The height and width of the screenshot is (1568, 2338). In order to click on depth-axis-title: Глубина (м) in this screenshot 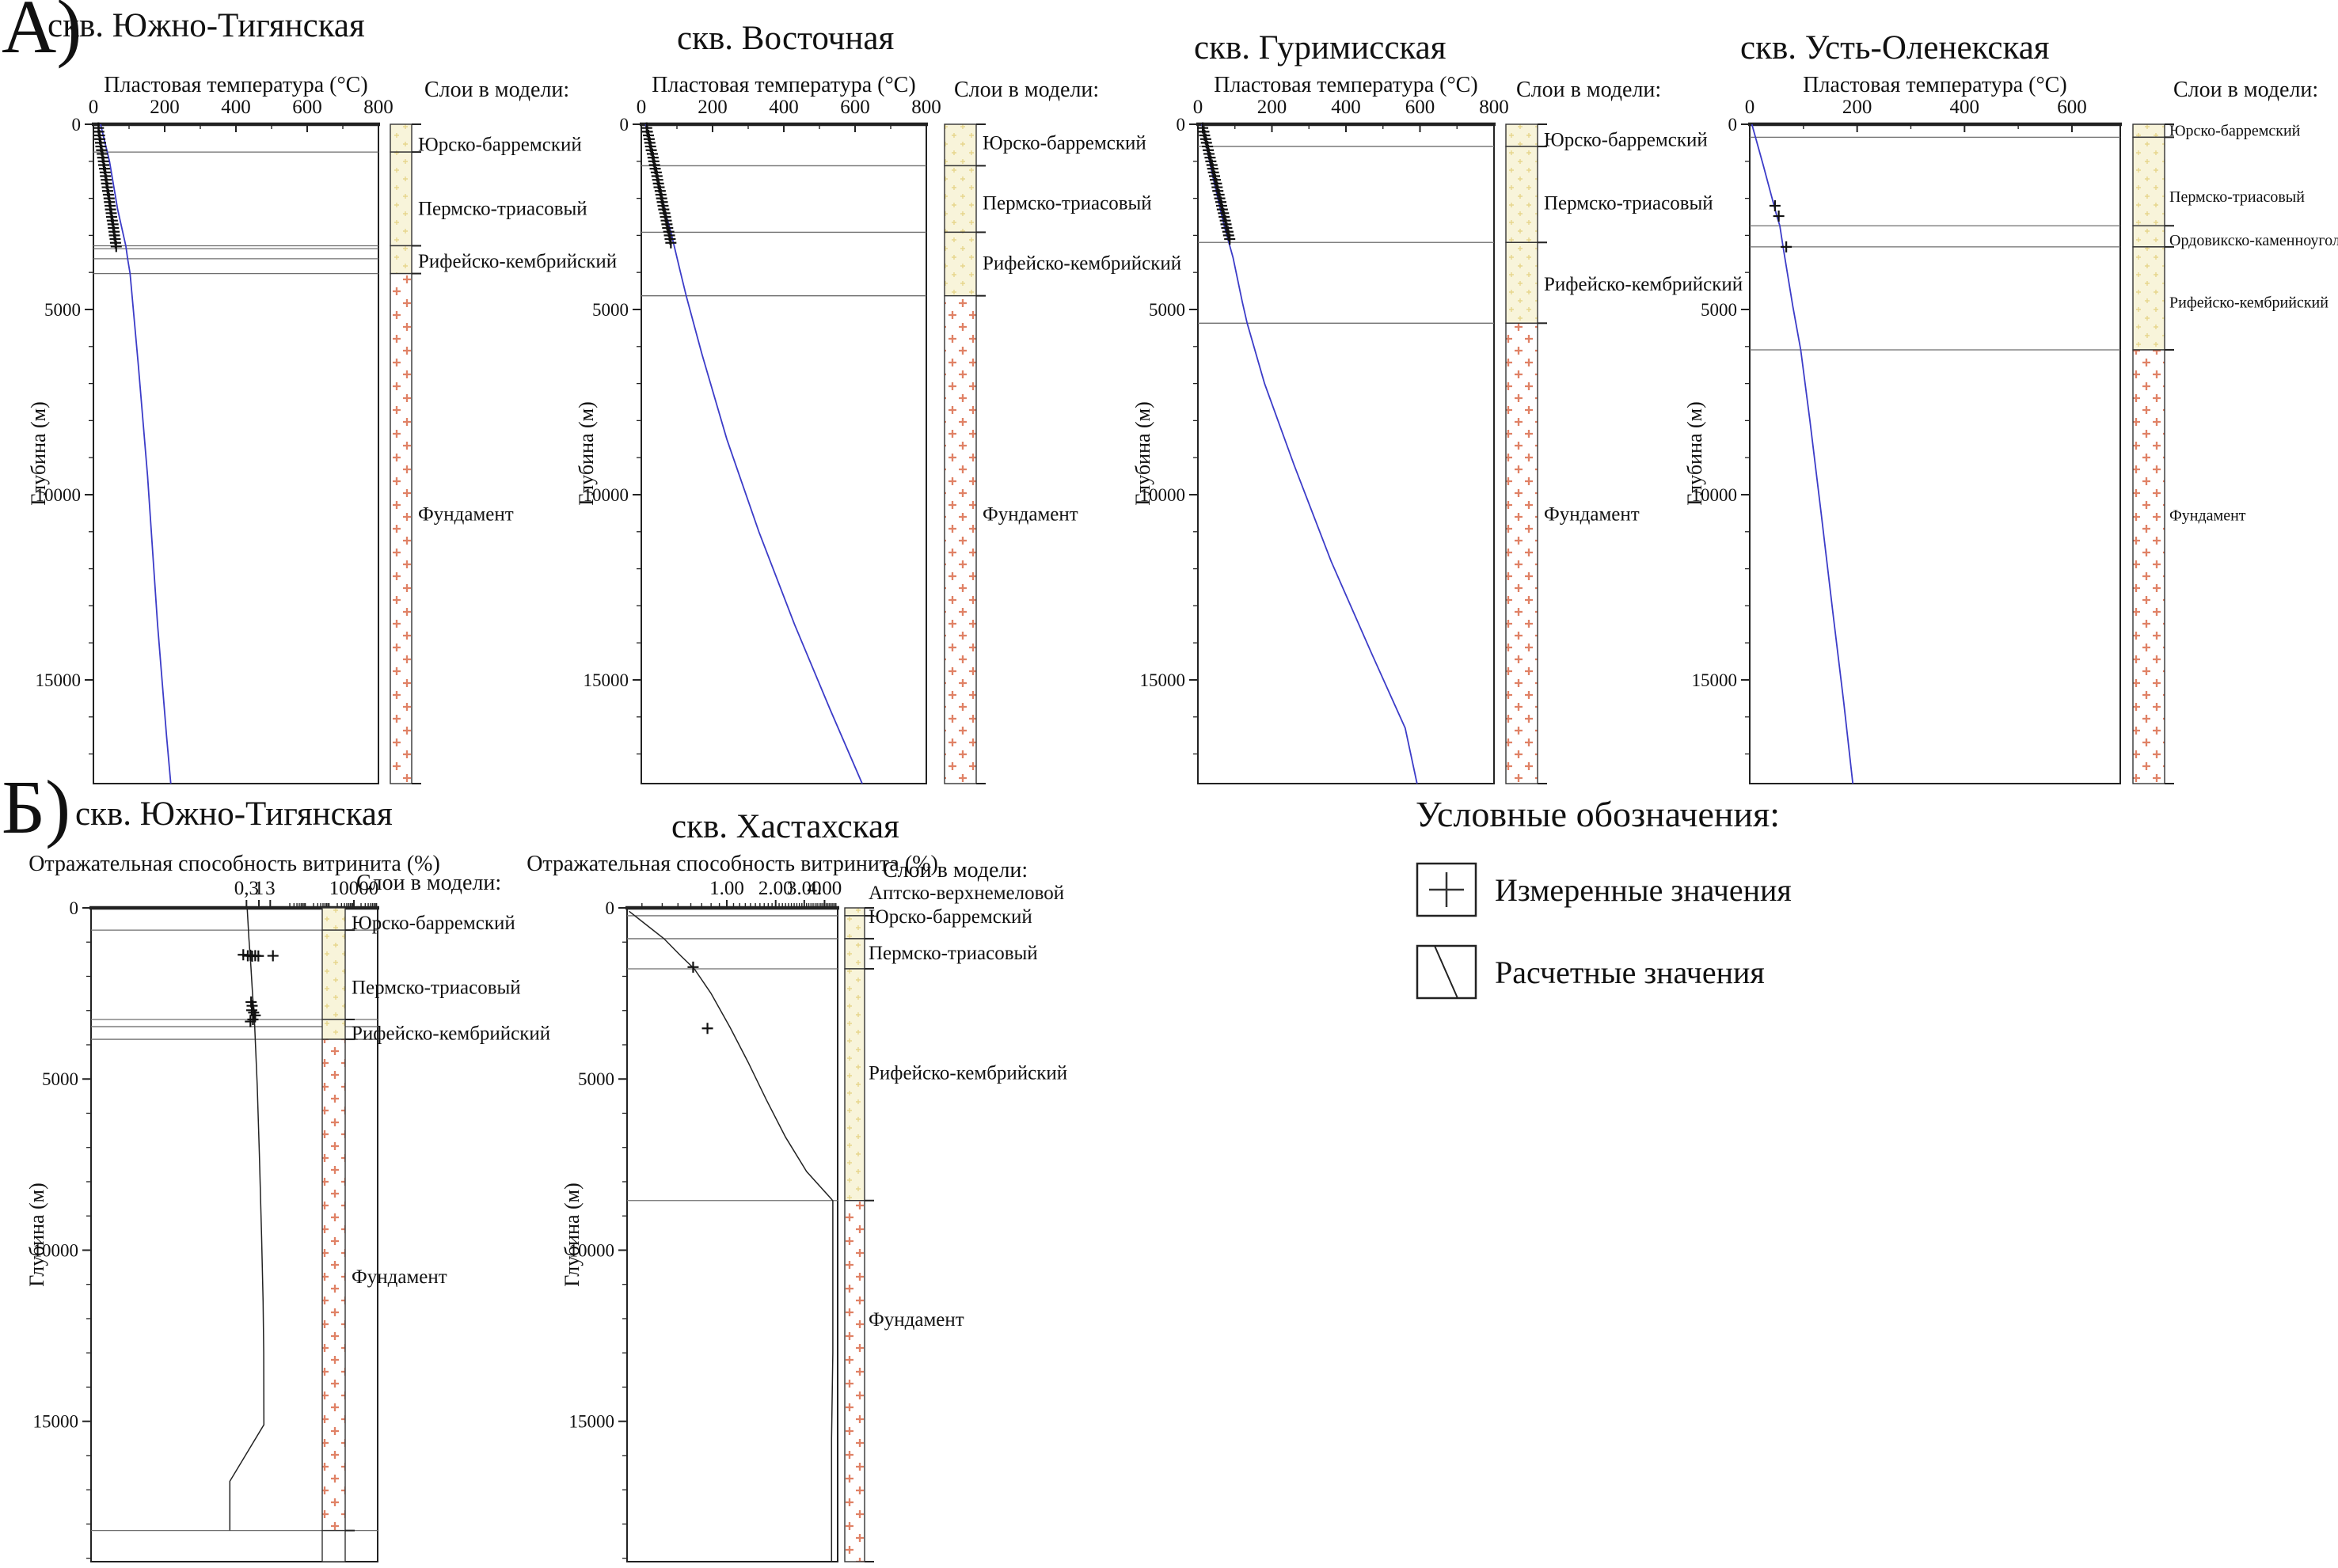, I will do `click(1142, 454)`.